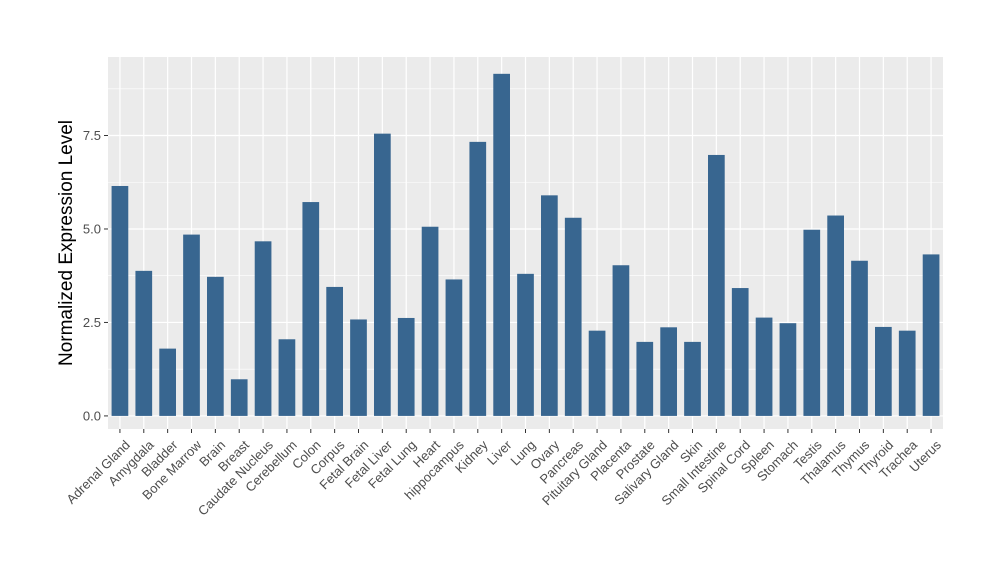 The width and height of the screenshot is (1000, 585). I want to click on y-tick-label: 5.0, so click(92, 228).